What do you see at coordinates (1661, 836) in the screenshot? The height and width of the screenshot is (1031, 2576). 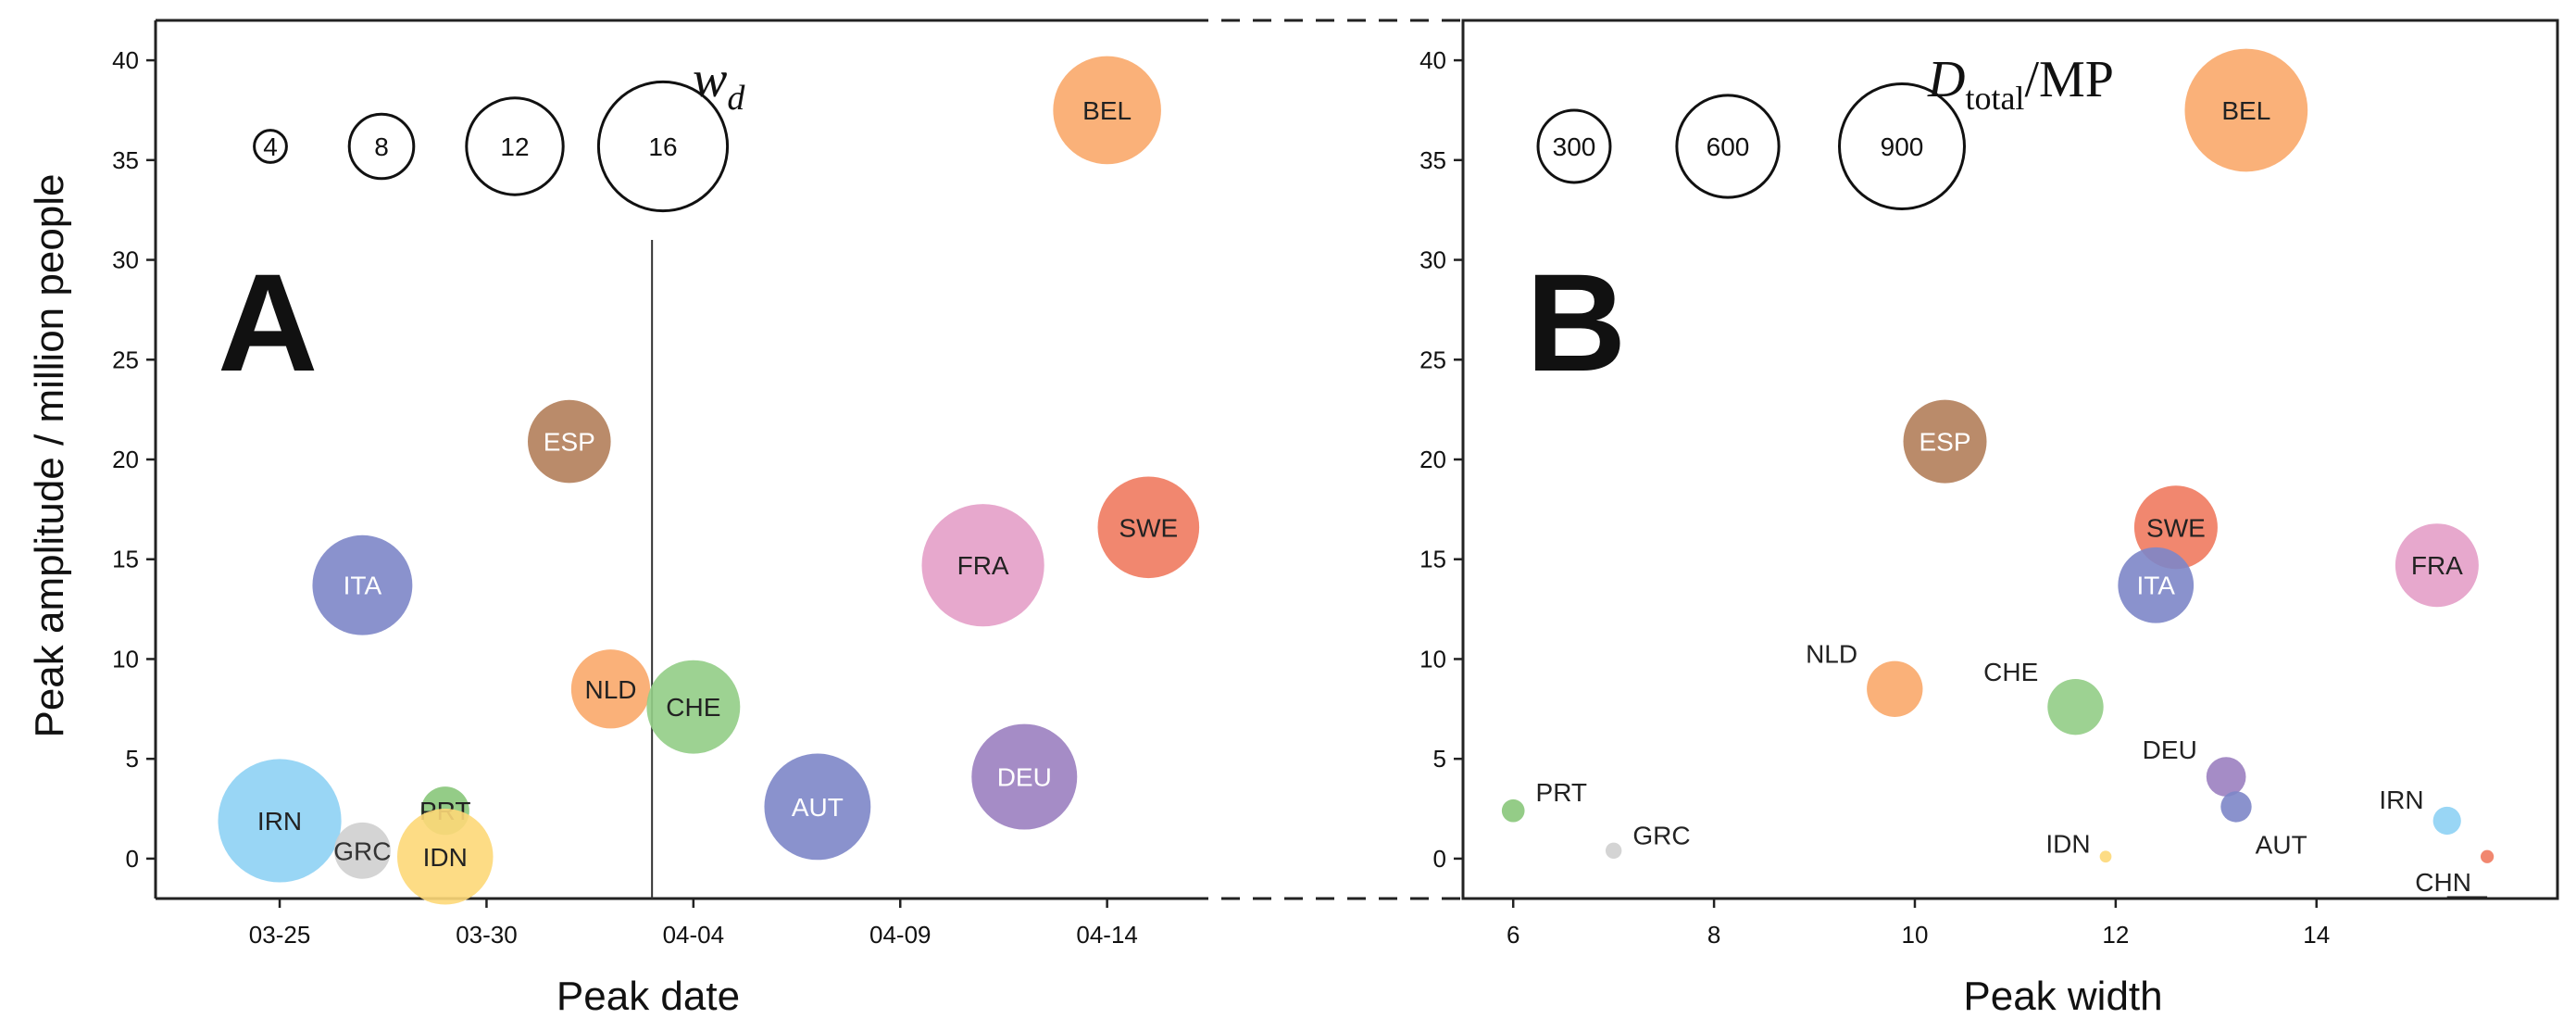 I see `panel-b-bubble-label-grc: GRC` at bounding box center [1661, 836].